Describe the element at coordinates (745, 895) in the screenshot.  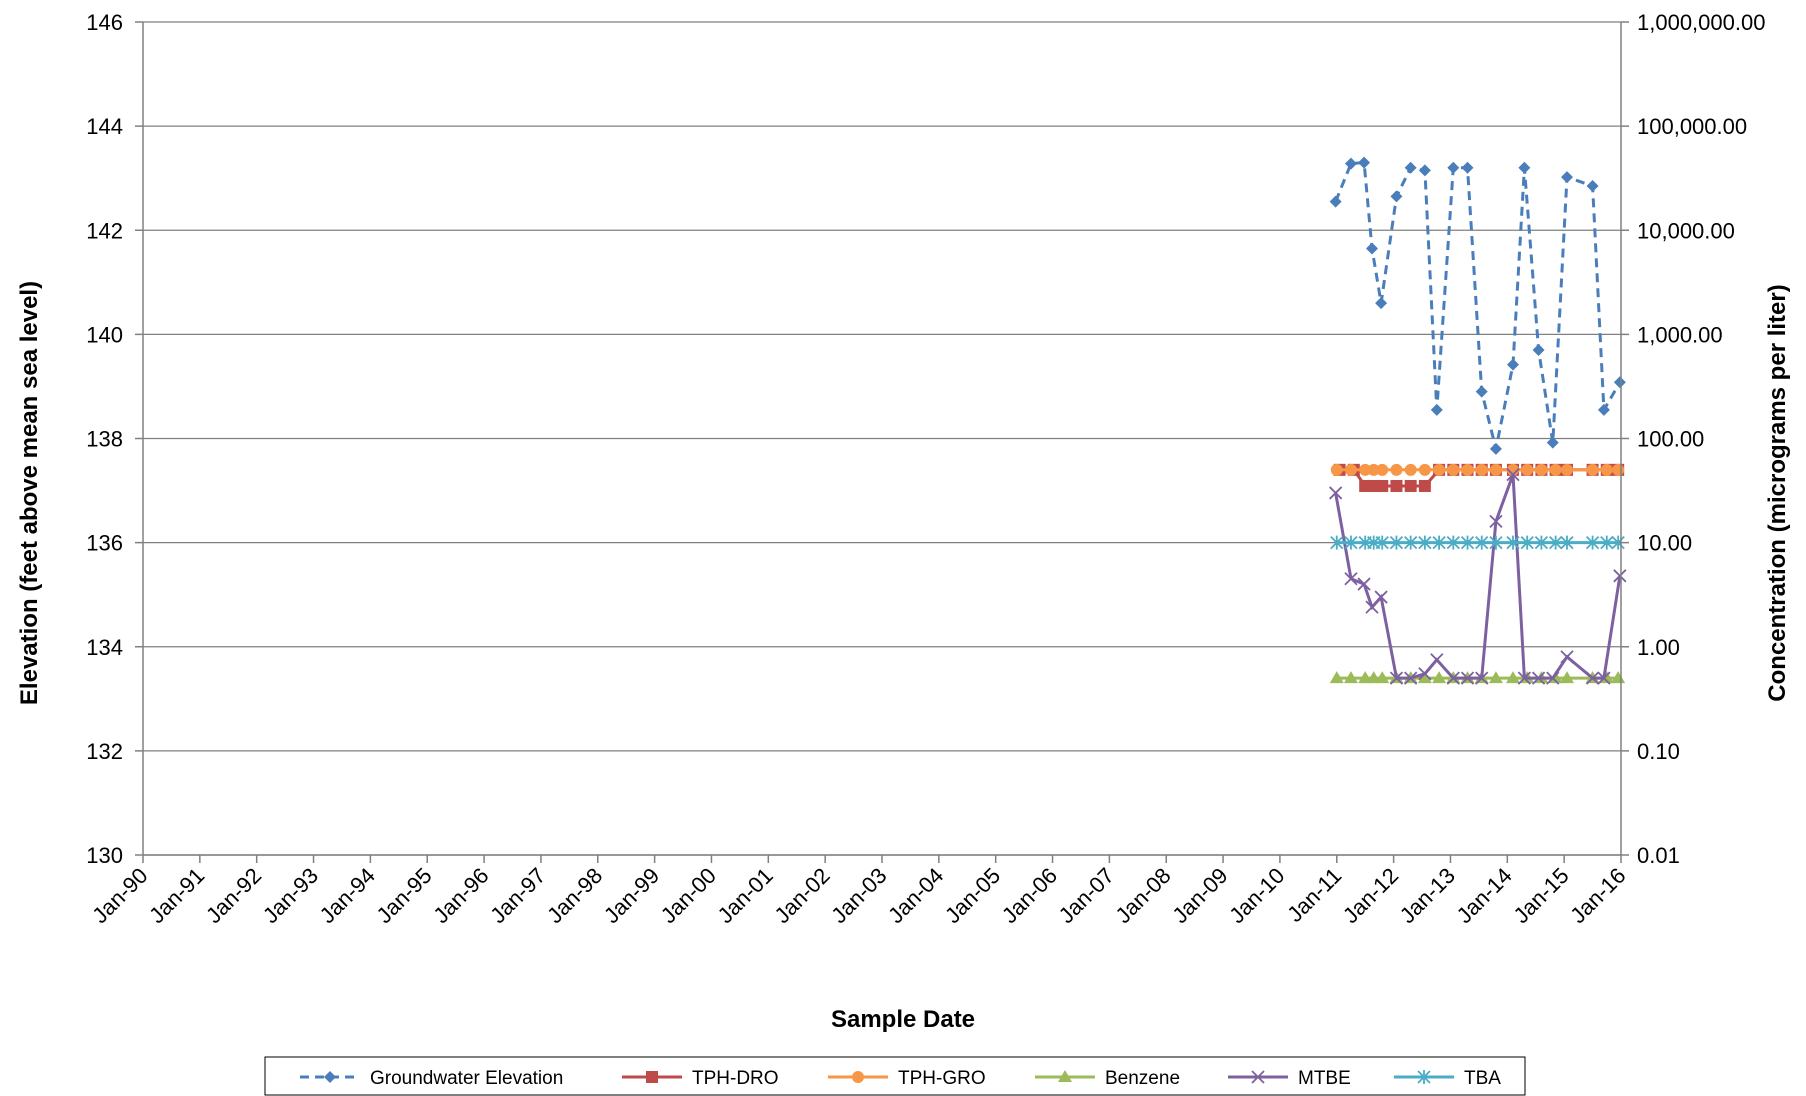
I see `x-tick-label: Jan-01` at that location.